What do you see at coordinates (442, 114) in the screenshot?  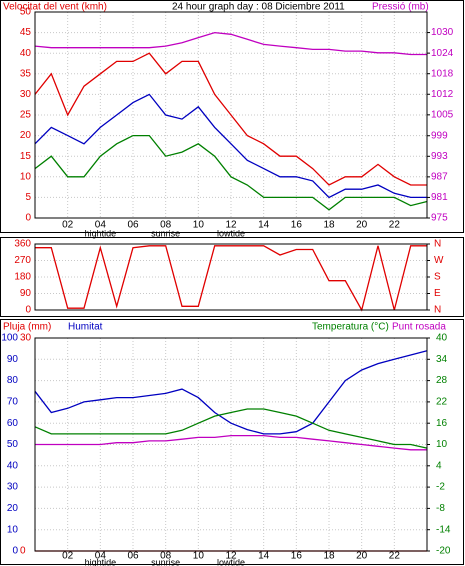 I see `y2-tick-label: 1005` at bounding box center [442, 114].